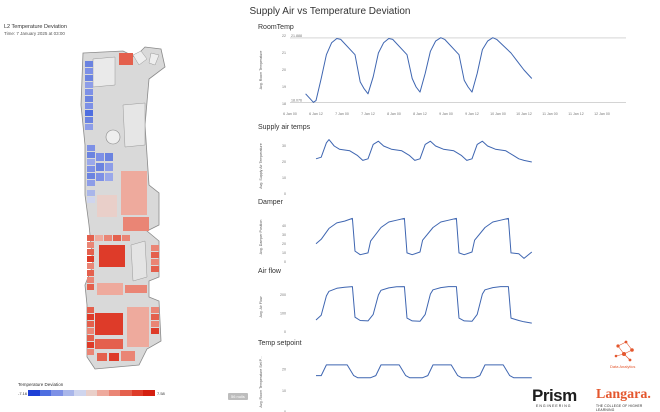 This screenshot has height=412, width=660. I want to click on y-tick-label: 18, so click(284, 104).